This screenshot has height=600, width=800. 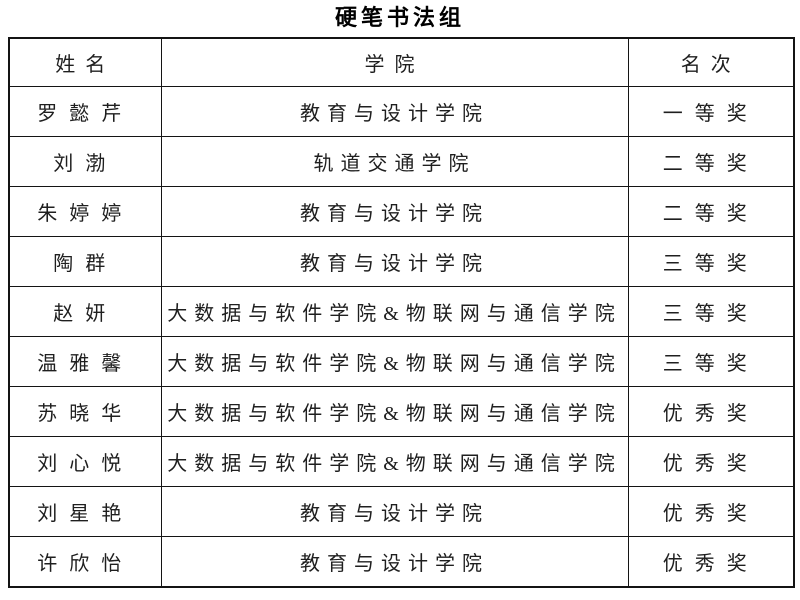 I want to click on table-row: 温雅馨 大数据与软件学院&物联网与通信学院 三等奖, so click(x=401, y=361).